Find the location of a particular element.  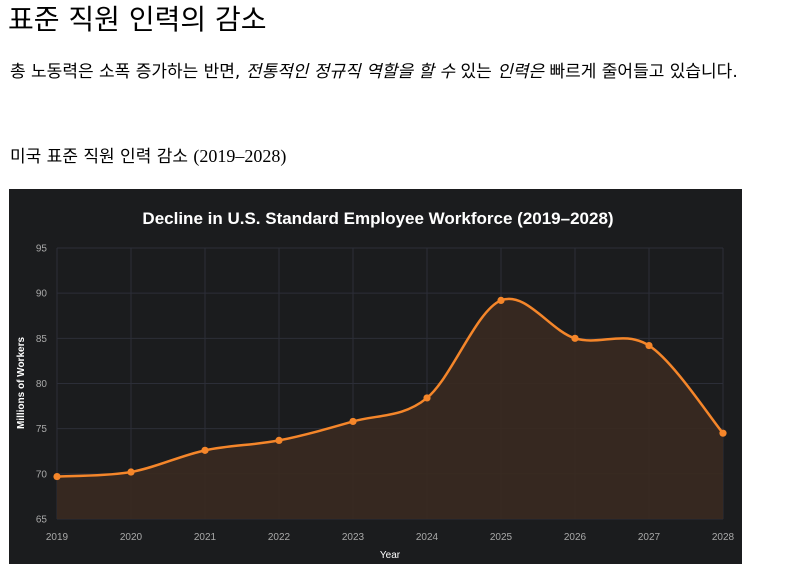

chart-caption-text: 미국 표준 직원 인력 감소 is located at coordinates (102, 157).